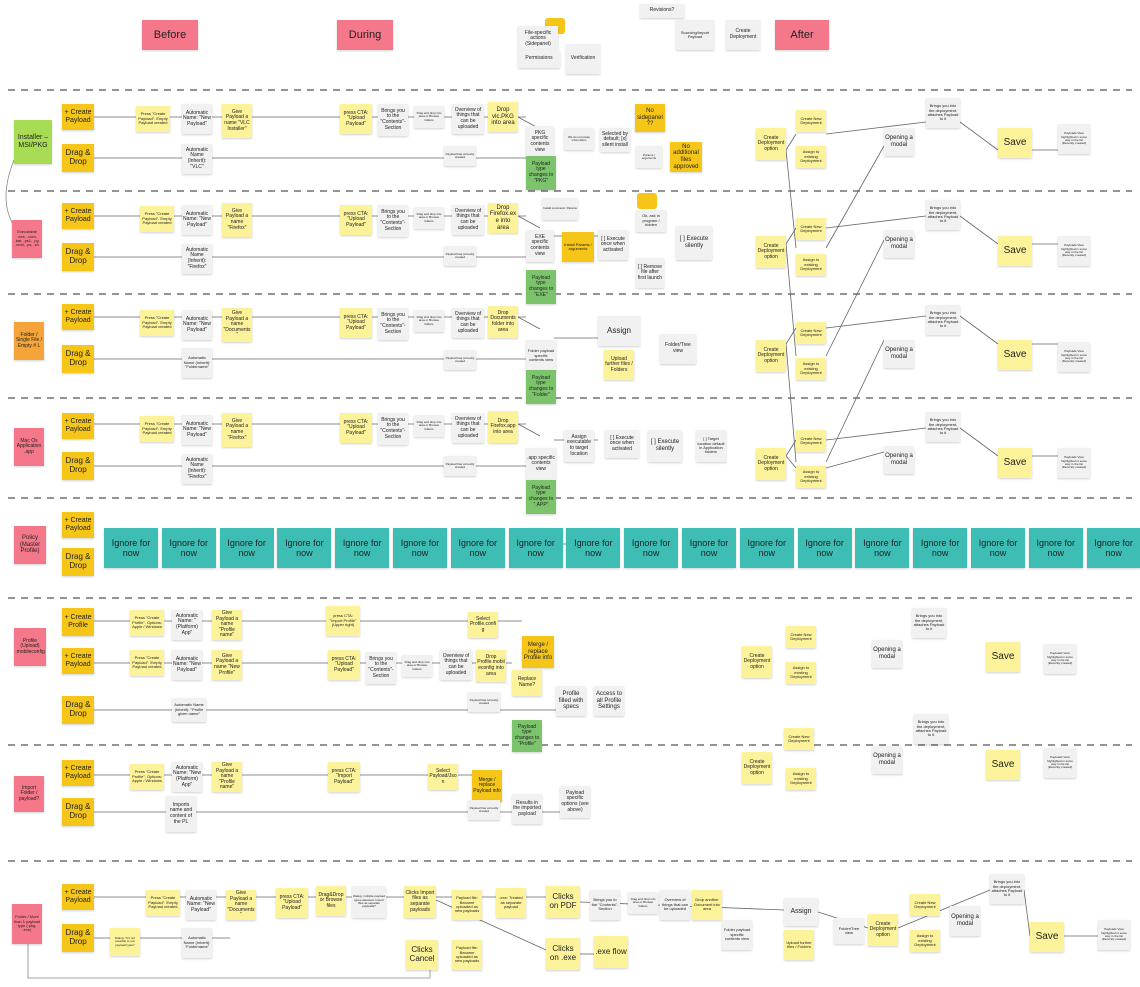 This screenshot has height=987, width=1140. I want to click on sticky-note: [ ] Remove file after first launch, so click(650, 273).